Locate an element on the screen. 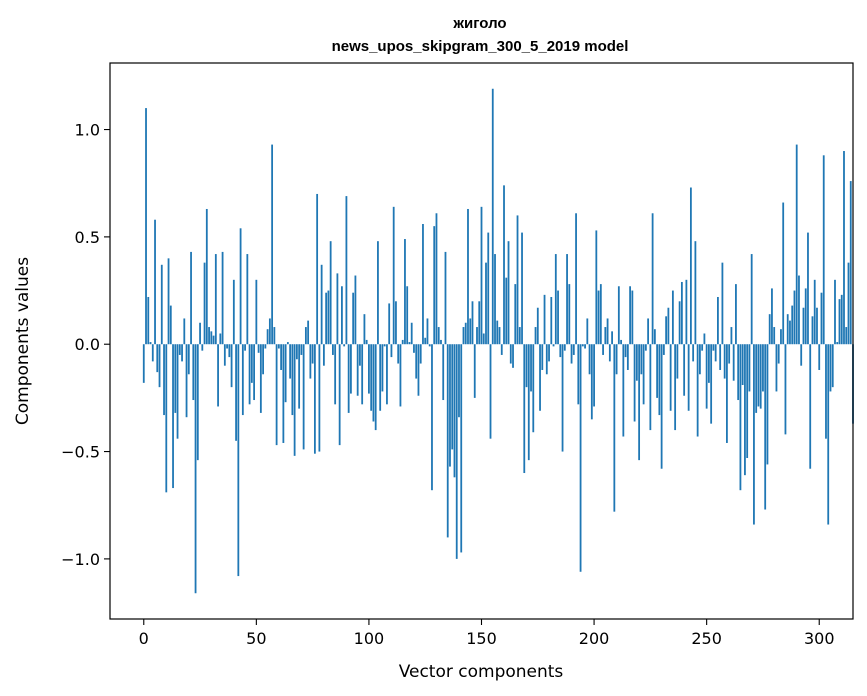  x-tick-label: 50 is located at coordinates (256, 638).